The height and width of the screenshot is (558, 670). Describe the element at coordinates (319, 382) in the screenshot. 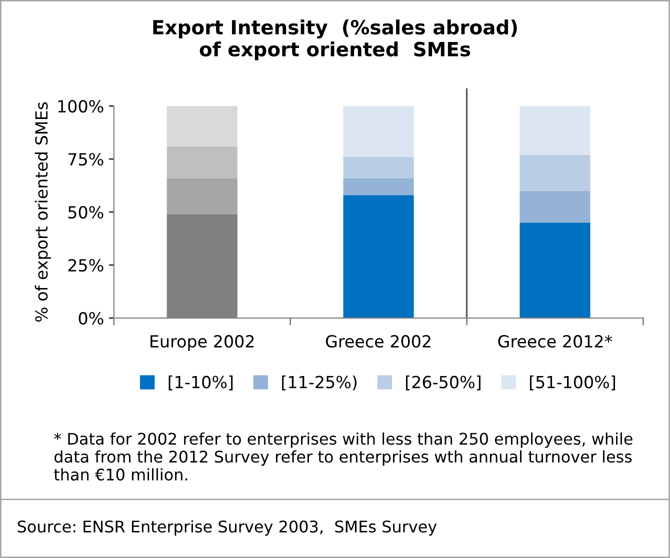

I see `legend-label: [11-25%)` at that location.